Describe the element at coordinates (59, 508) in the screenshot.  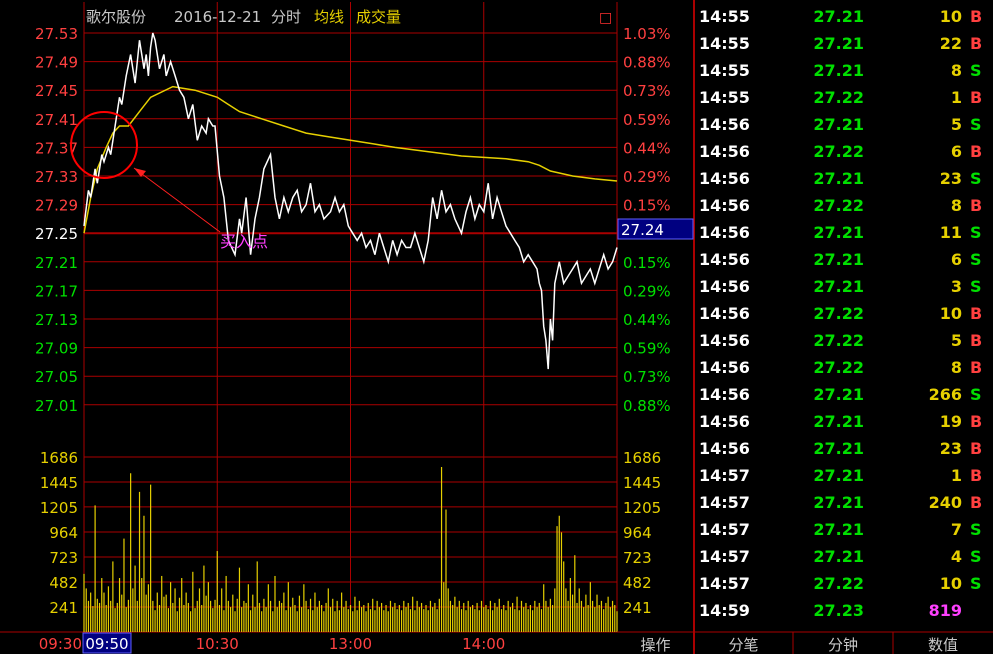
I see `volume-tick-label: 1205` at that location.